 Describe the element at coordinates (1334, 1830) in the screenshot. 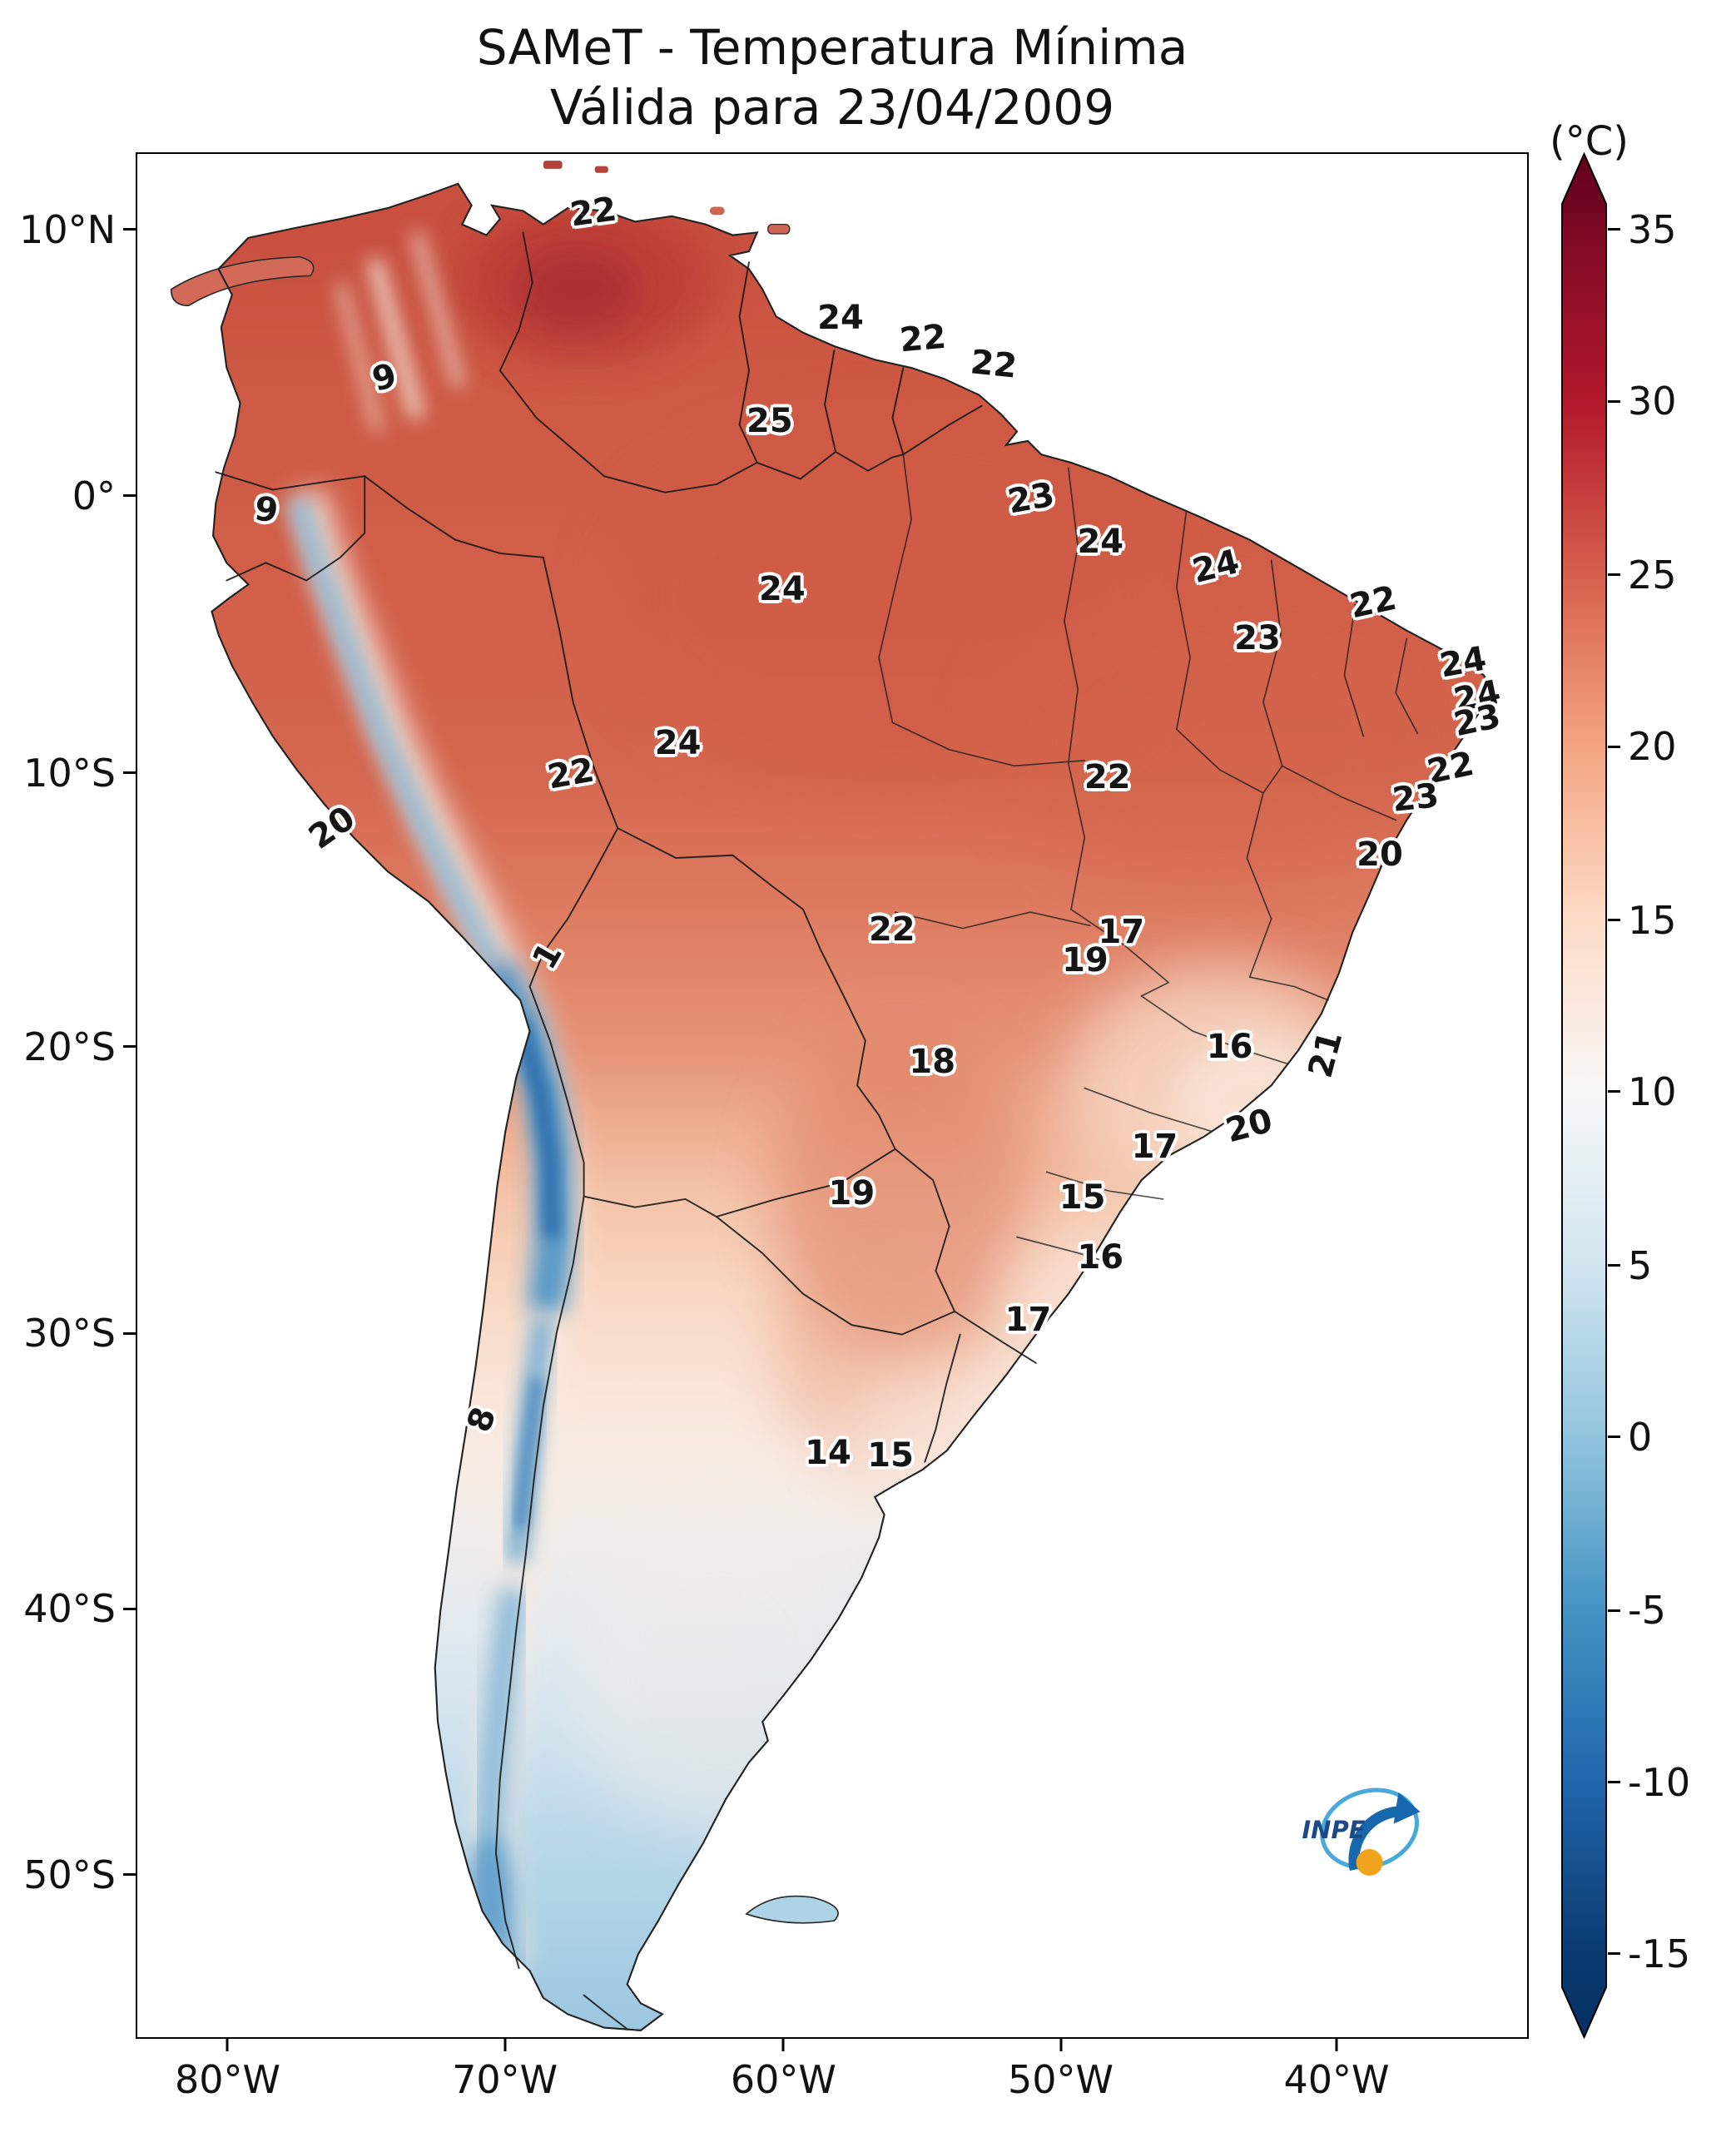

I see `inpe-logo-text: INPE` at that location.